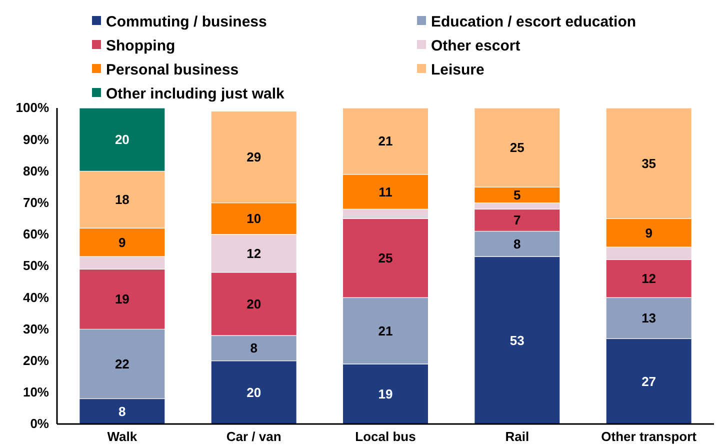  Describe the element at coordinates (533, 21) in the screenshot. I see `legend-label: Education / escort education` at that location.